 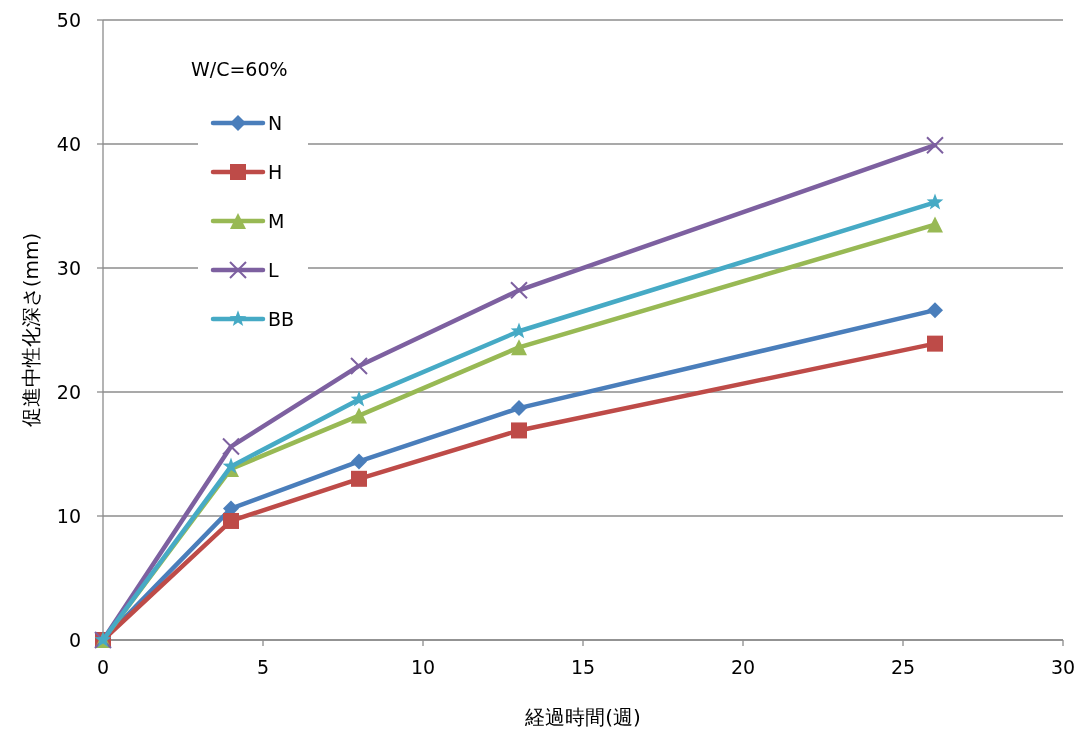 I want to click on x-tick-label: 0, so click(x=103, y=667).